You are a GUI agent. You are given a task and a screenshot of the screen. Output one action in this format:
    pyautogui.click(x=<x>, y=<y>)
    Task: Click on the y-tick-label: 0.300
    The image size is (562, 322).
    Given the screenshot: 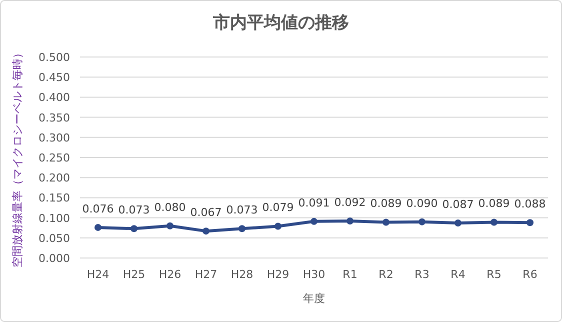 What is the action you would take?
    pyautogui.click(x=54, y=137)
    